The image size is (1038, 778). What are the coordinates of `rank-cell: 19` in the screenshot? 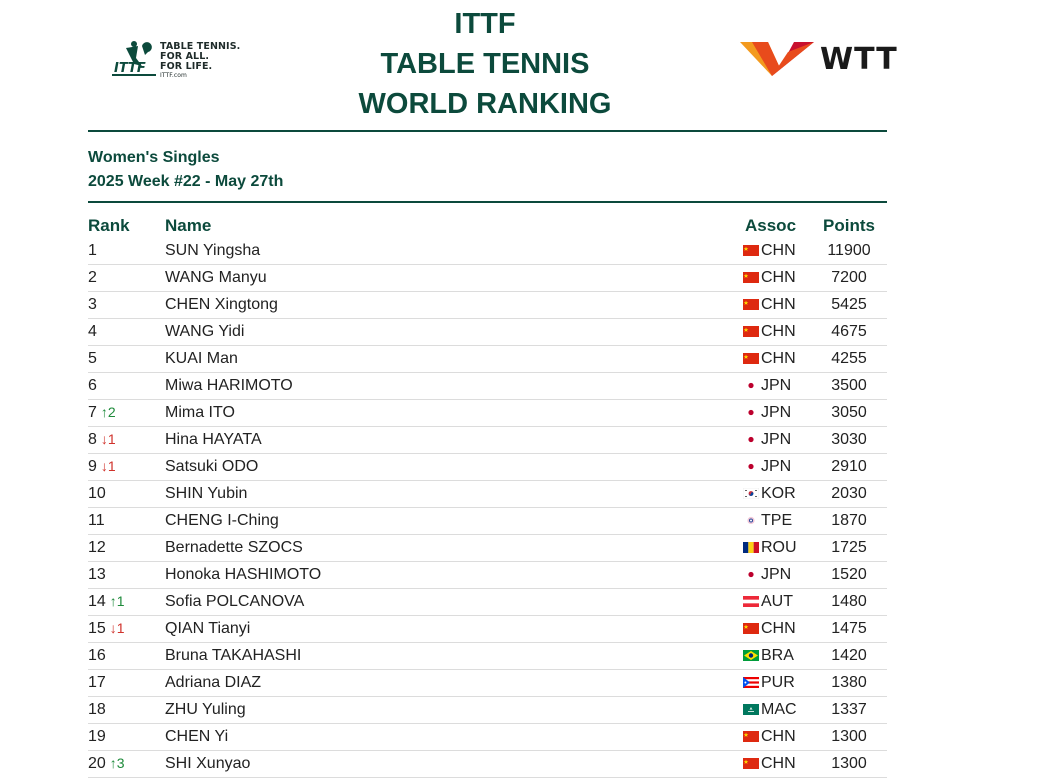 It's located at (97, 737).